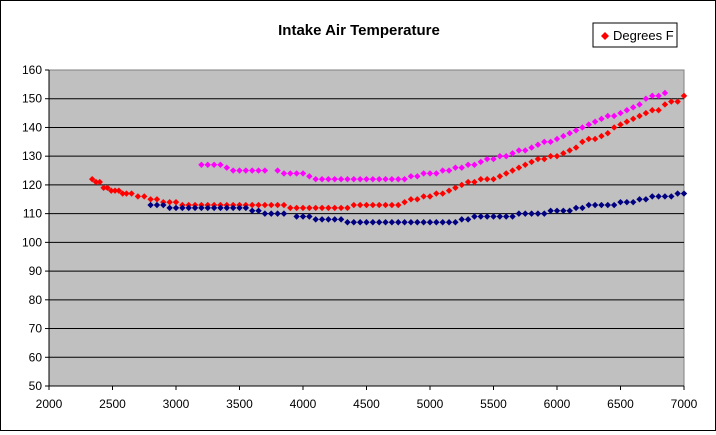  What do you see at coordinates (32, 127) in the screenshot?
I see `y-tick-label: 140` at bounding box center [32, 127].